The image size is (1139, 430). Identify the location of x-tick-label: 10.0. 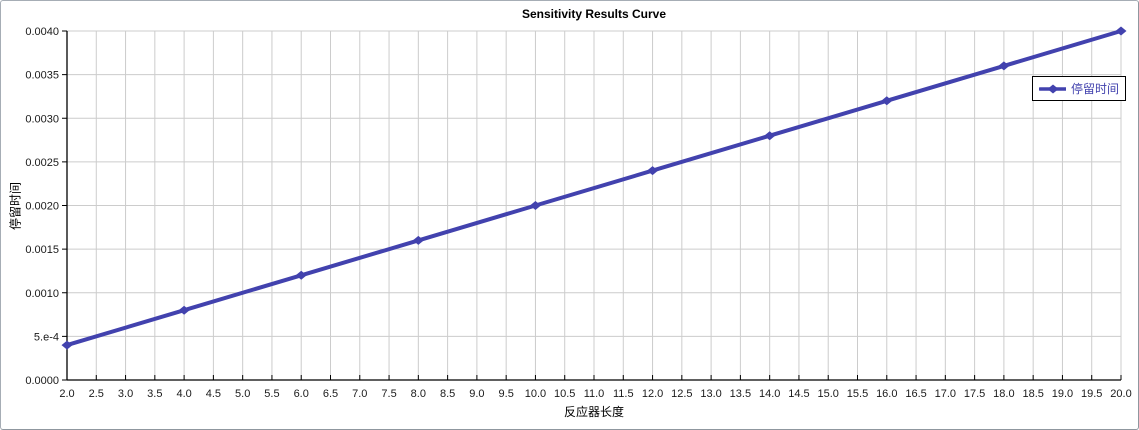
(535, 394).